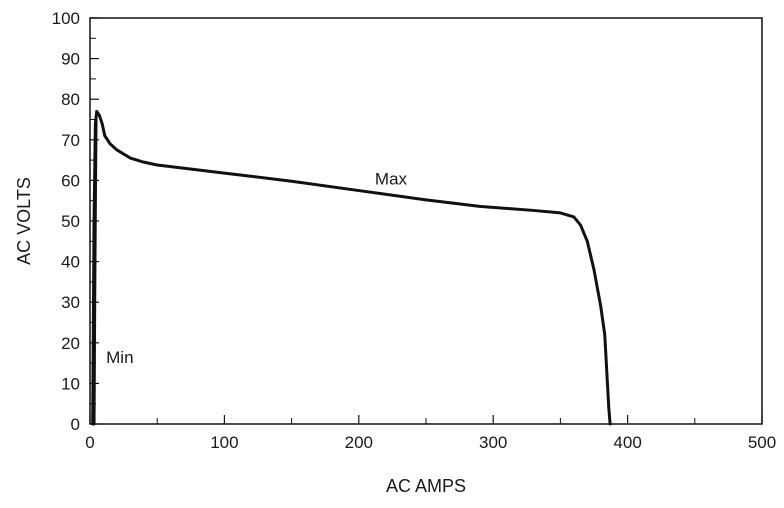  Describe the element at coordinates (256, 268) in the screenshot. I see `annotations: Max Min` at that location.